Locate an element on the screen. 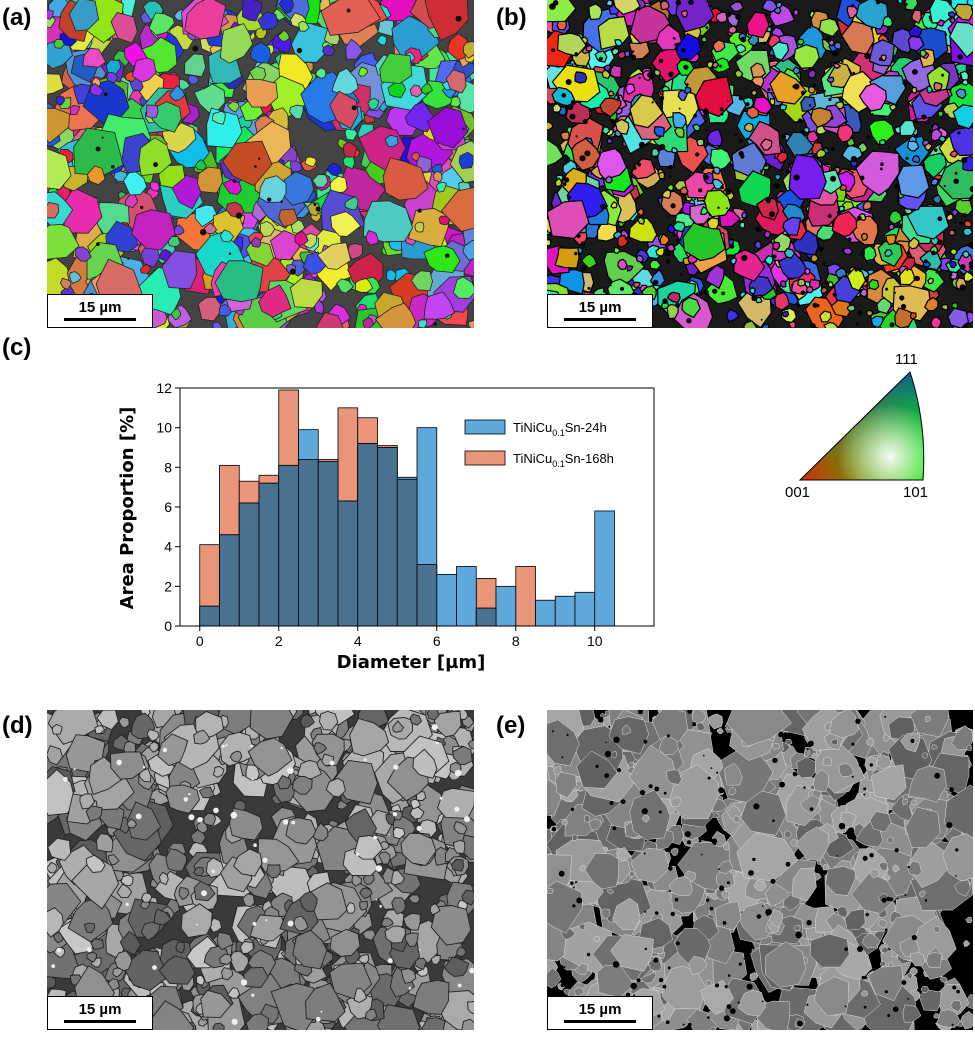 This screenshot has width=975, height=1038. panel-label-c: (c) is located at coordinates (17, 347).